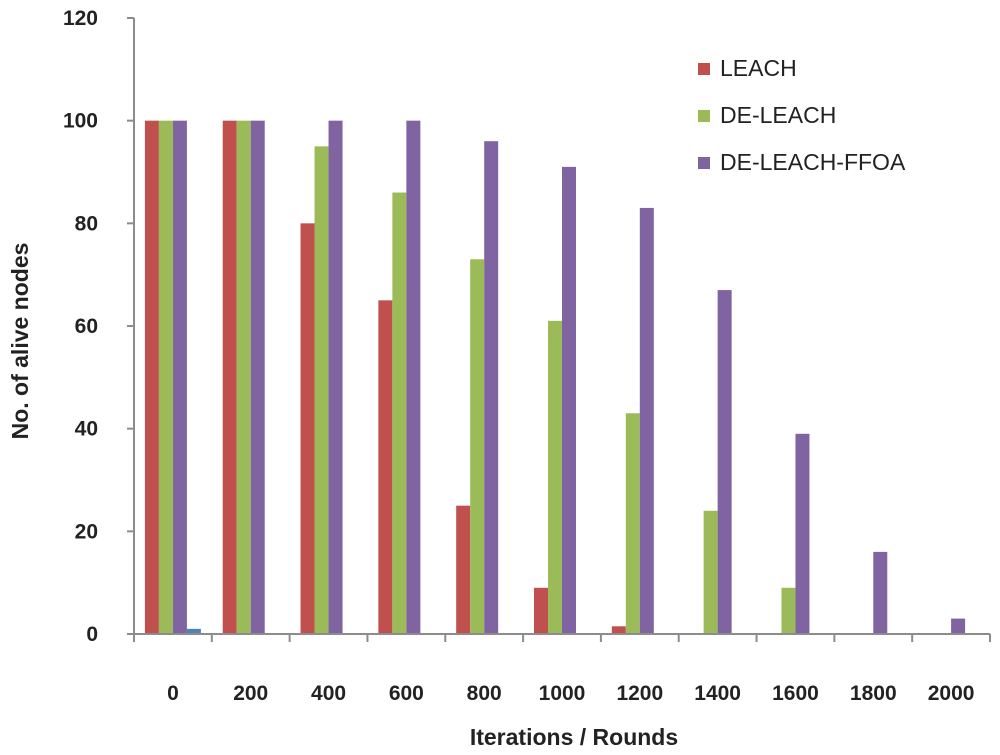  What do you see at coordinates (328, 693) in the screenshot?
I see `x-tick-label: 400` at bounding box center [328, 693].